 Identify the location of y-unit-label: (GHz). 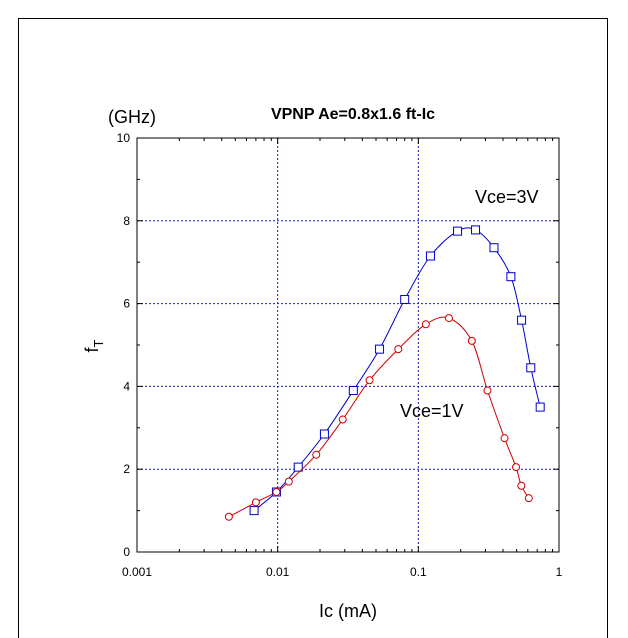
(132, 117).